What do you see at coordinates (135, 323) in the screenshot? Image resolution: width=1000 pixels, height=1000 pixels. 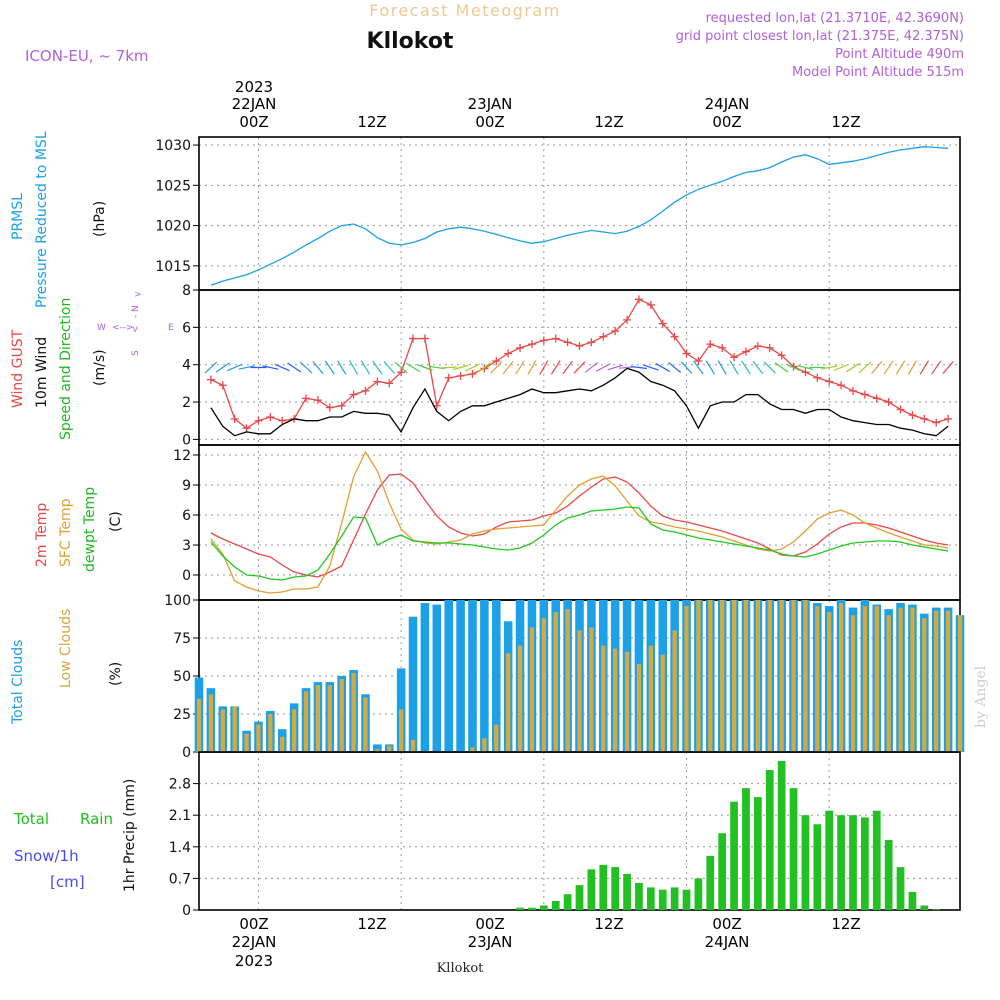 I see `compass-rose: N > - < S W <--> E` at bounding box center [135, 323].